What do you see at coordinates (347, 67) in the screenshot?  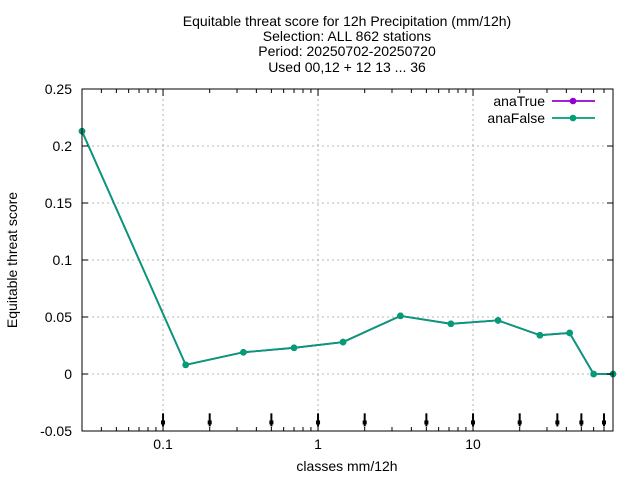 I see `title-line-4: Used 00,12 + 12 13 ... 36` at bounding box center [347, 67].